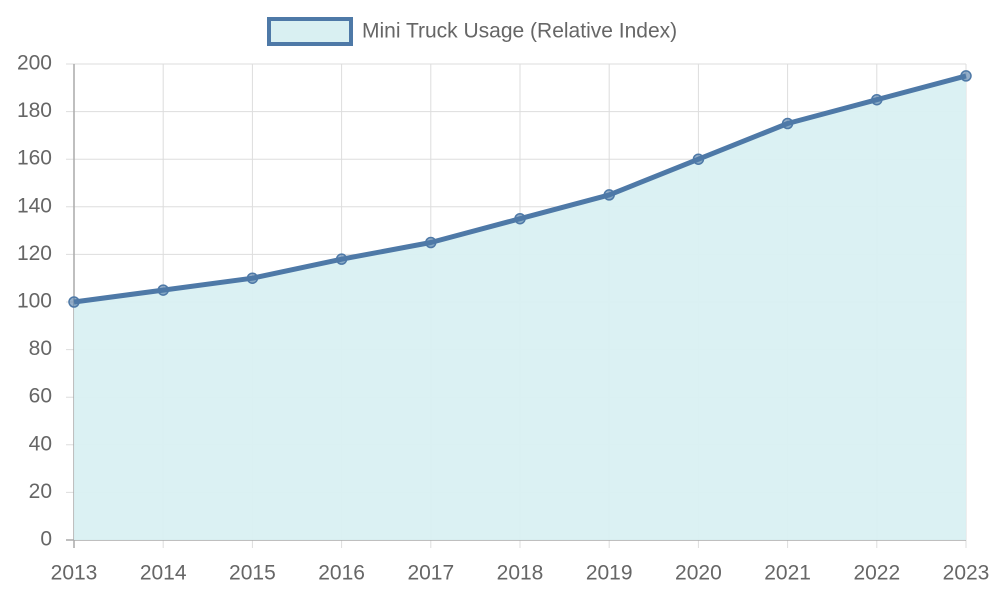  What do you see at coordinates (787, 573) in the screenshot?
I see `x-tick-label: 2021` at bounding box center [787, 573].